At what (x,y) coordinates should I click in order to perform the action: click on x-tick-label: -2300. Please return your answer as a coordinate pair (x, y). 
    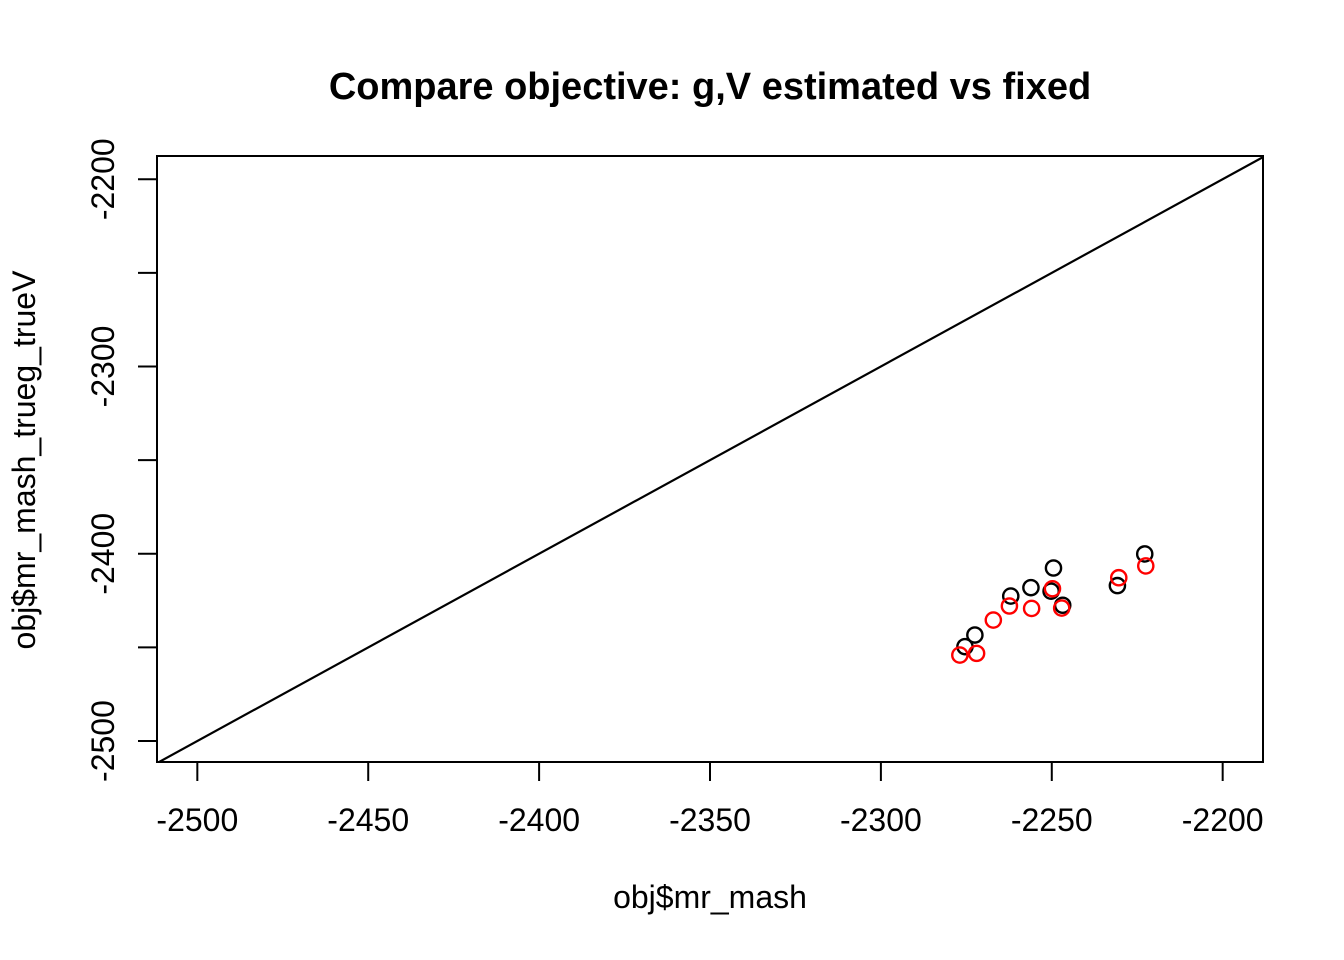
    Looking at the image, I should click on (881, 820).